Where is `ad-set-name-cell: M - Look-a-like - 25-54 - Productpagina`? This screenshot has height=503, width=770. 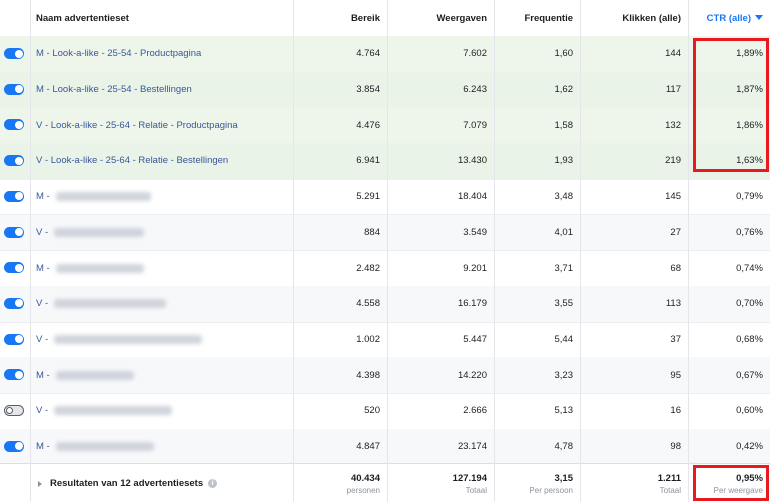 ad-set-name-cell: M - Look-a-like - 25-54 - Productpagina is located at coordinates (161, 54).